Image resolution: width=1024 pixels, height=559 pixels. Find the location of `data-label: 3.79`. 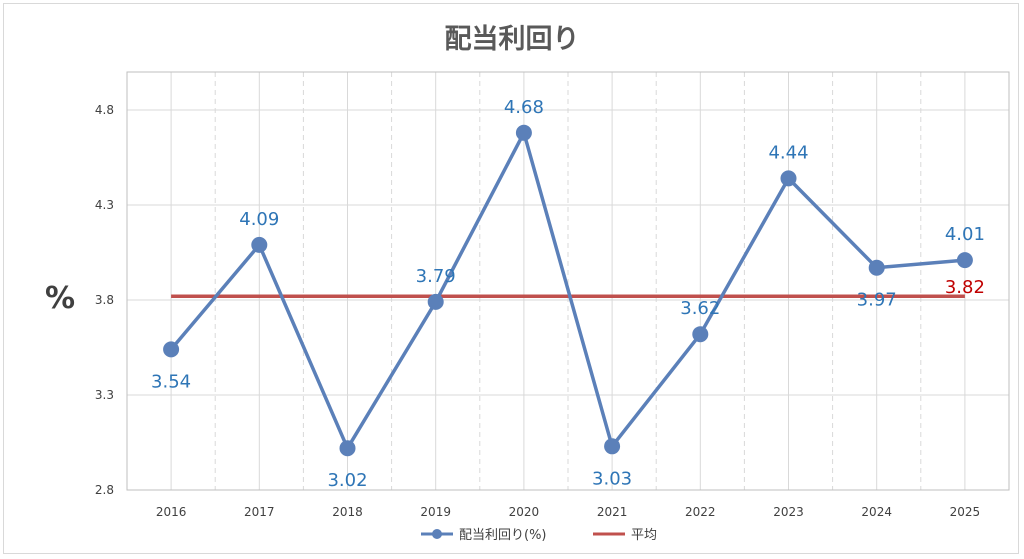

data-label: 3.79 is located at coordinates (436, 276).